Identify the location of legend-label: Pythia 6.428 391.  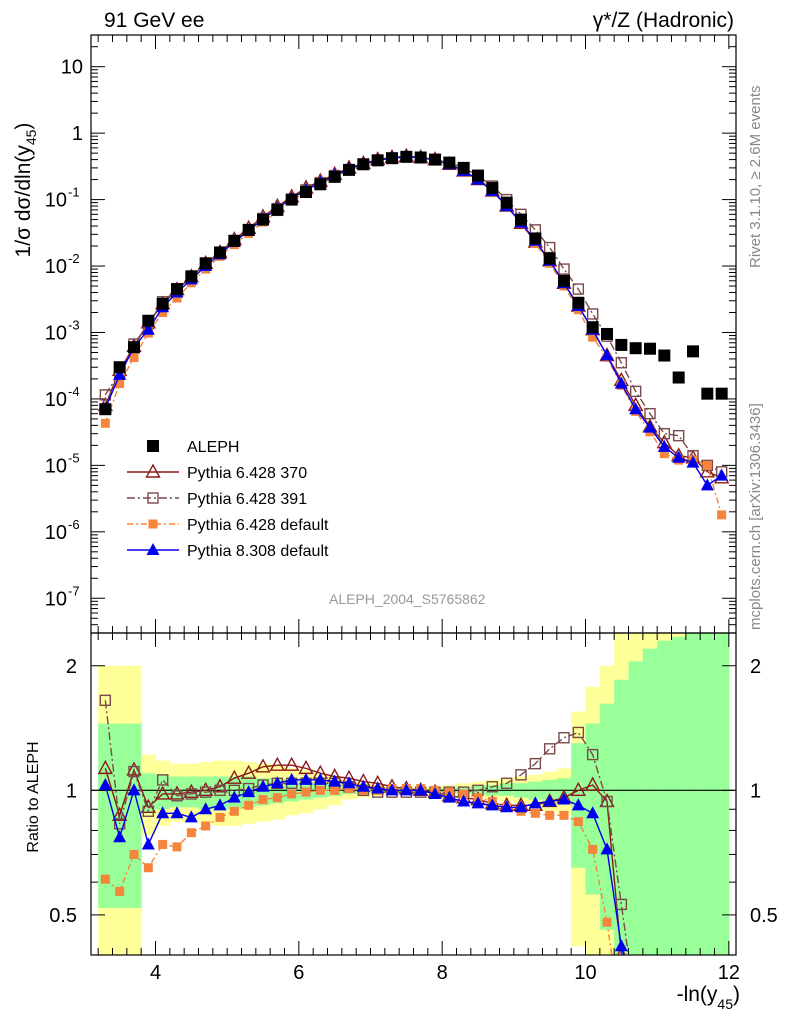
(247, 499).